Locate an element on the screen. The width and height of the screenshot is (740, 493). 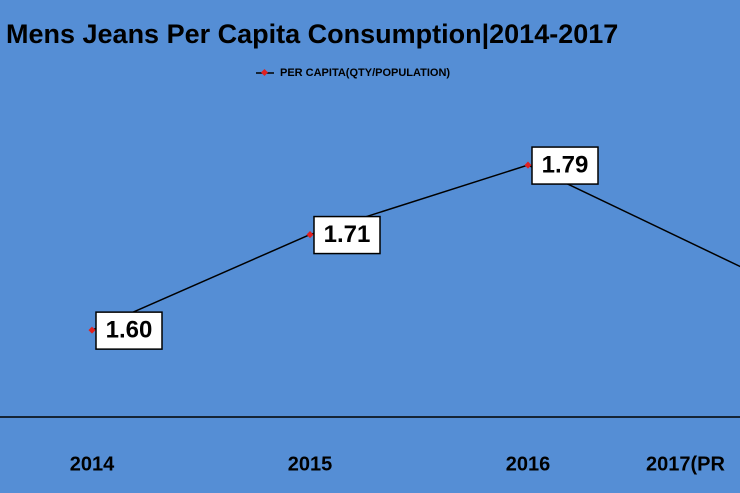
data-label: 1.79 is located at coordinates (565, 164).